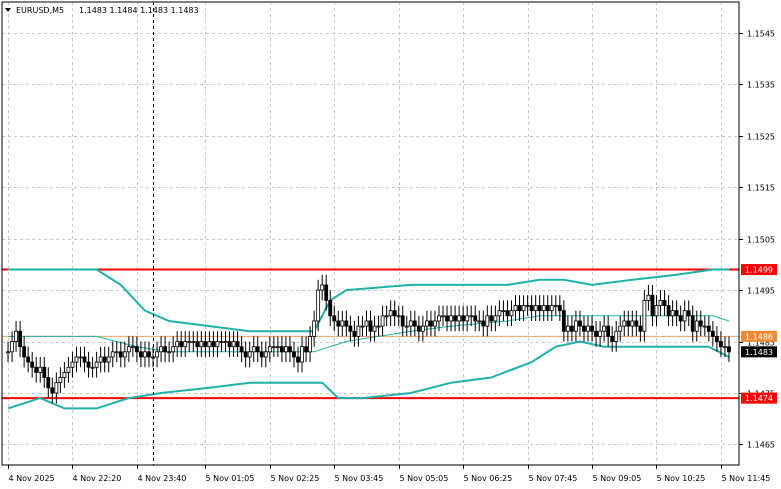 The image size is (781, 489). Describe the element at coordinates (761, 240) in the screenshot. I see `y-tick-label: 1.1505` at that location.